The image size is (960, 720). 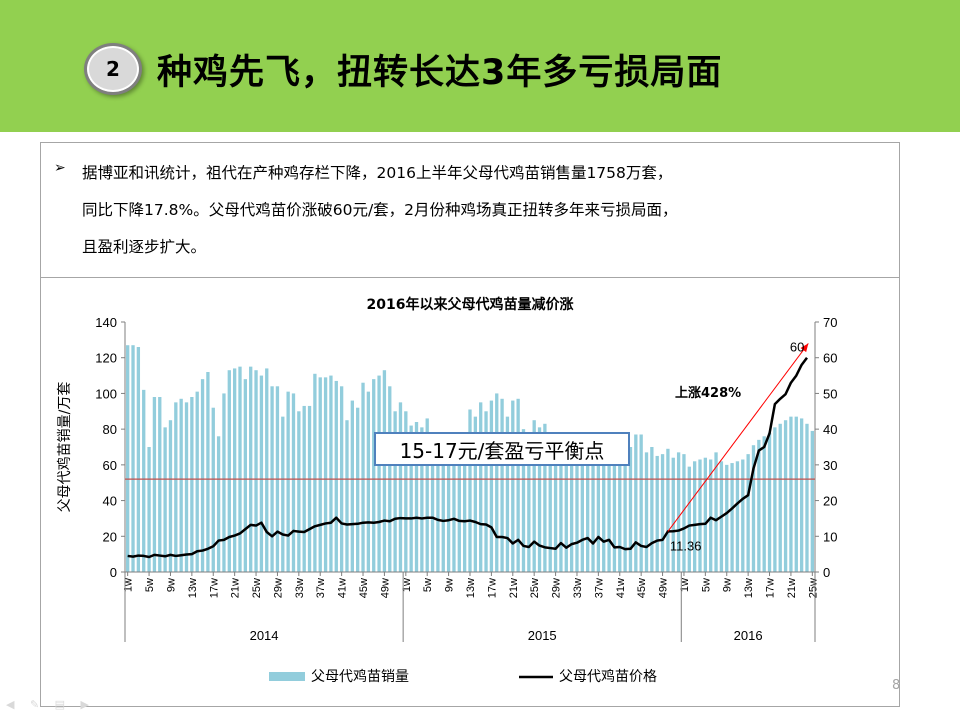 I want to click on left-tick-label: 40, so click(x=110, y=501).